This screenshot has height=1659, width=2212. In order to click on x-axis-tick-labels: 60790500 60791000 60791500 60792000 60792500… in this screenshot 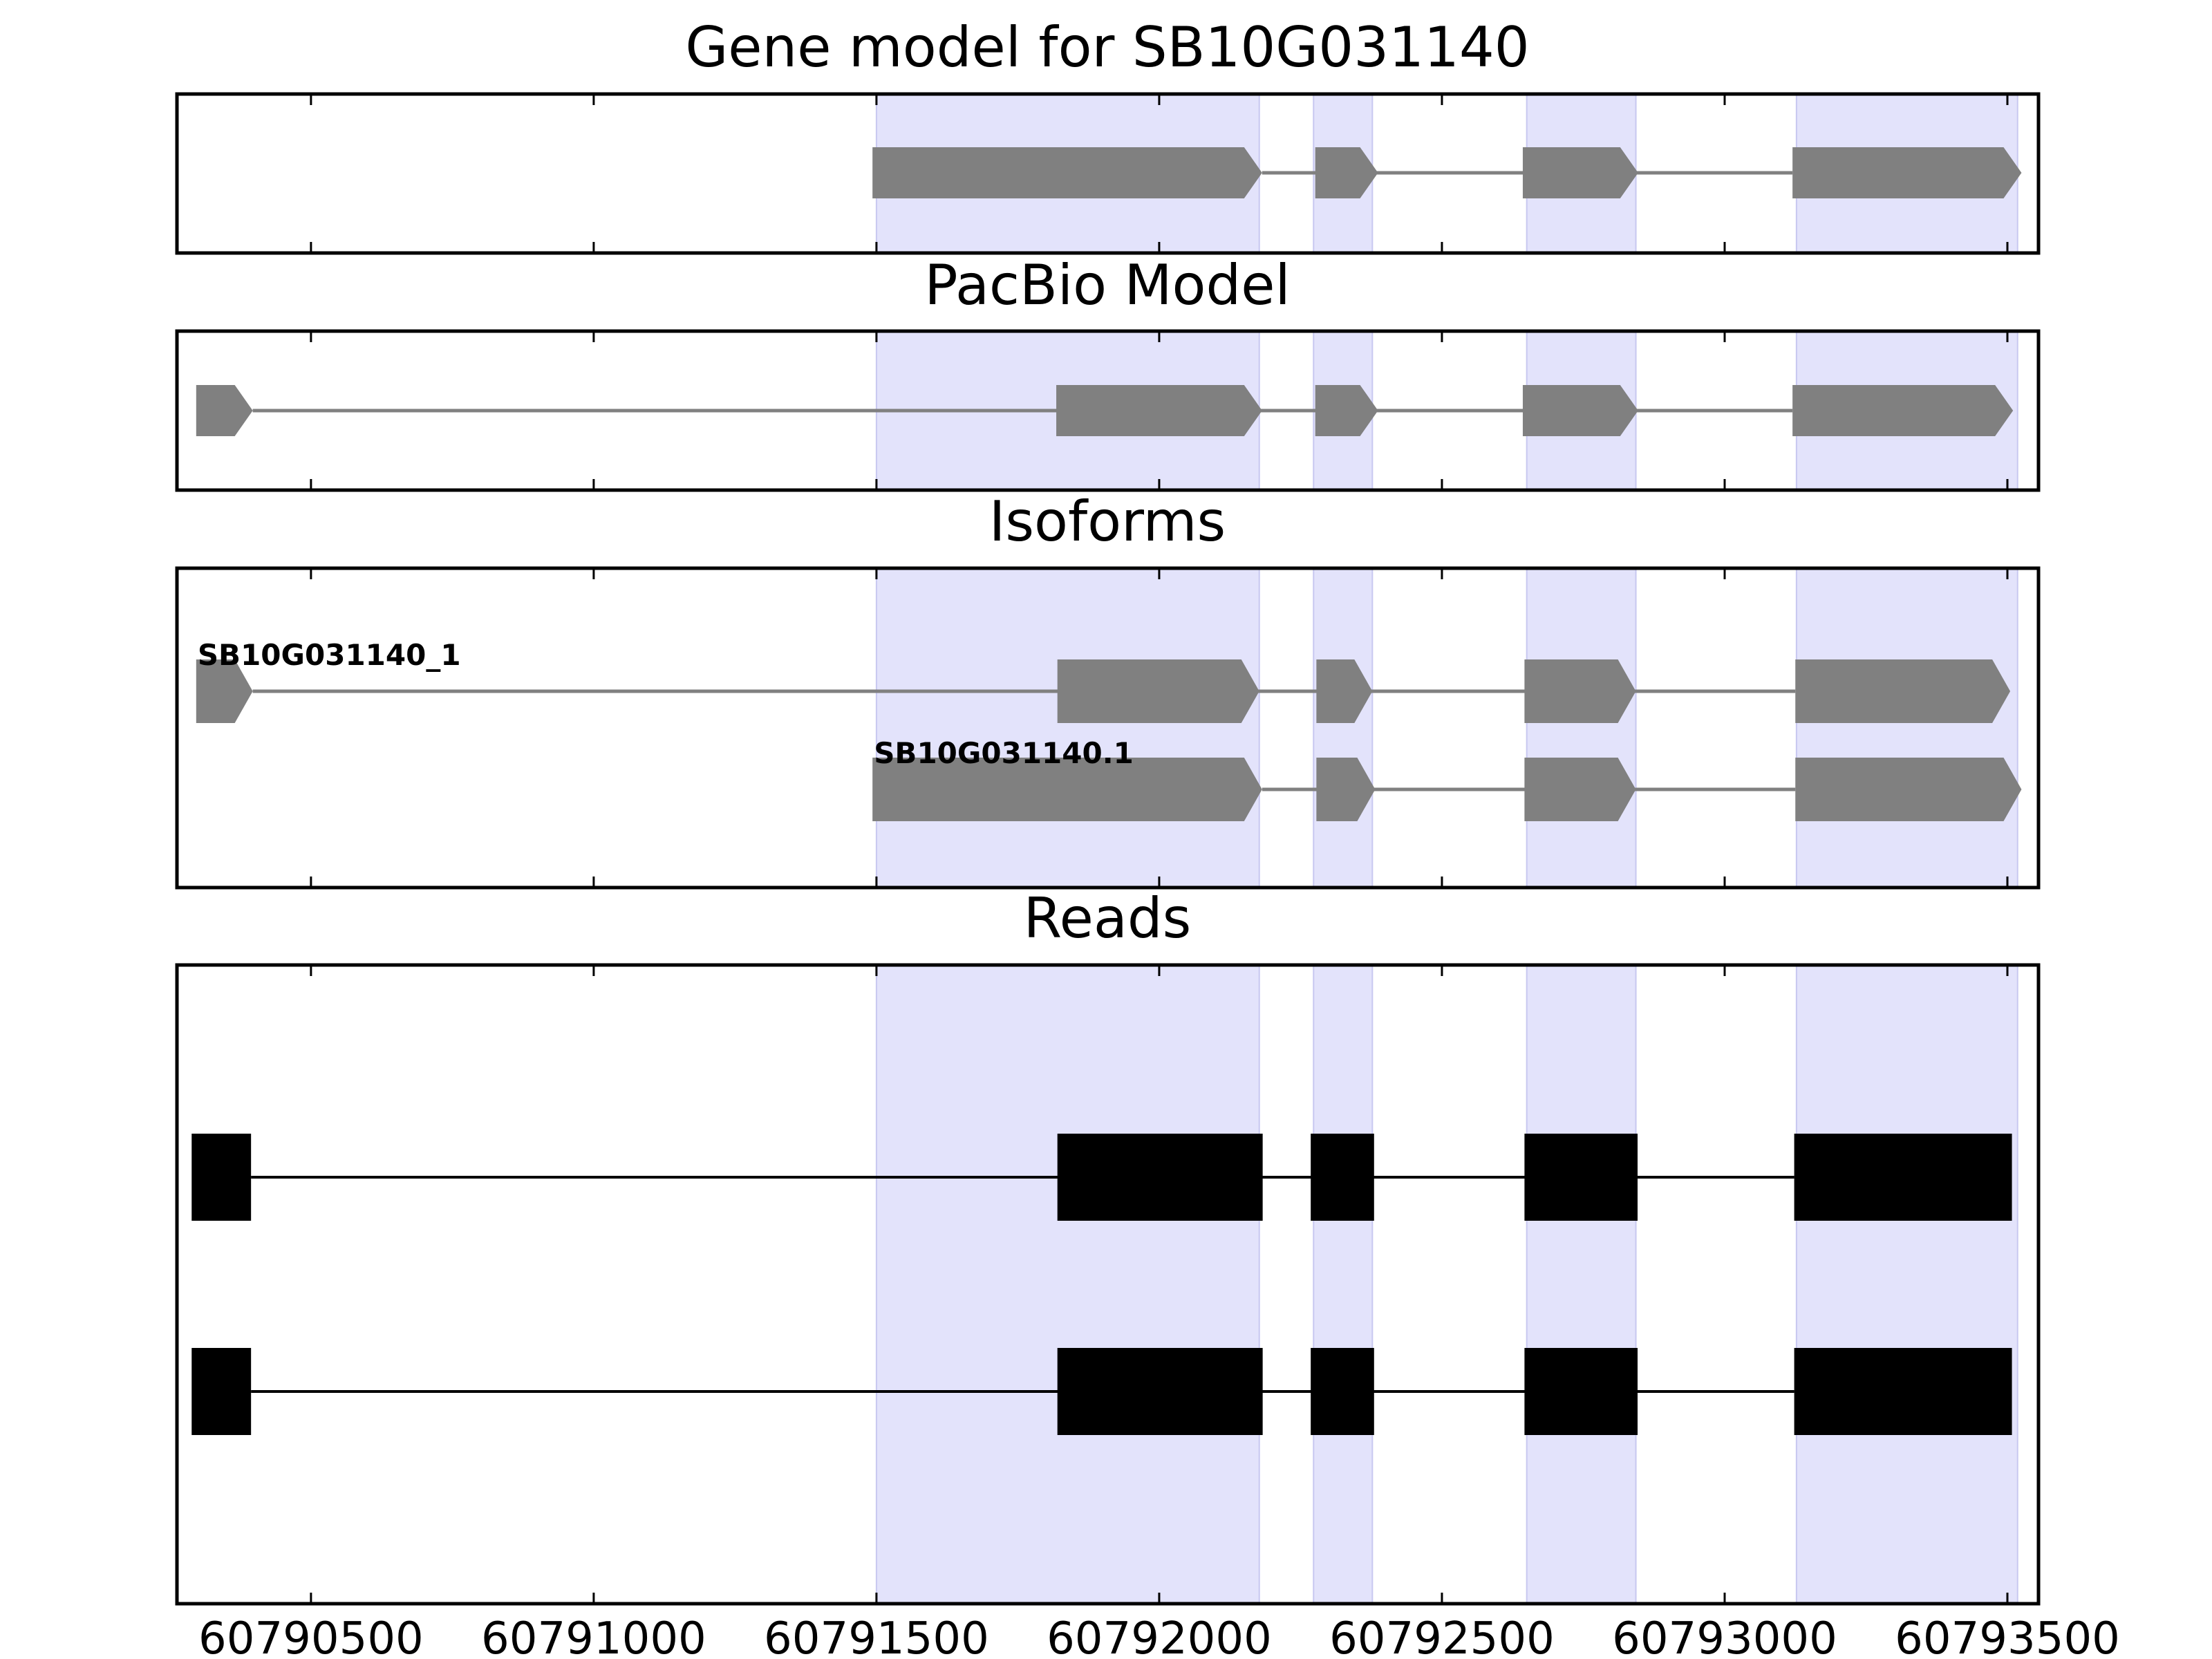, I will do `click(1159, 1636)`.